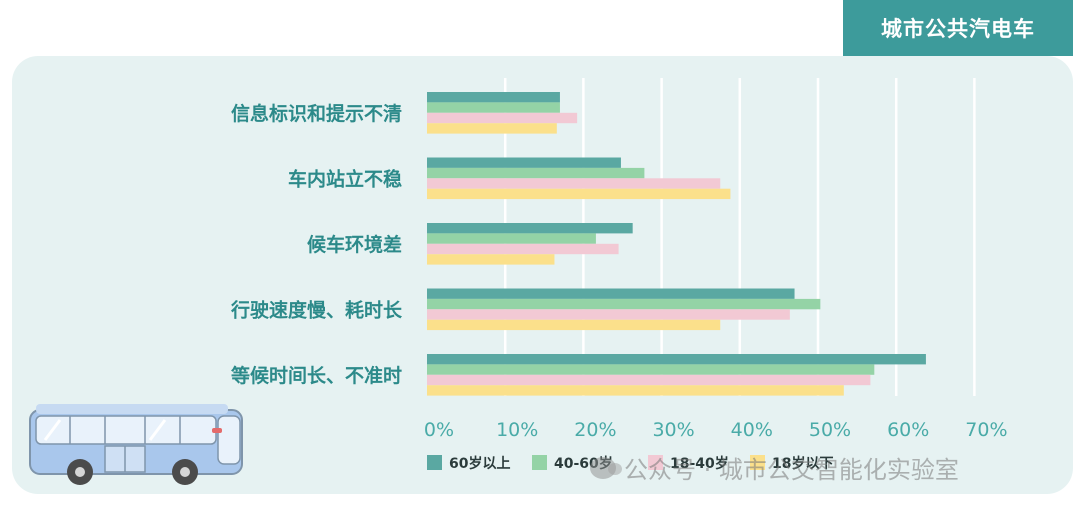  What do you see at coordinates (354, 244) in the screenshot?
I see `category-label: 候车环境差` at bounding box center [354, 244].